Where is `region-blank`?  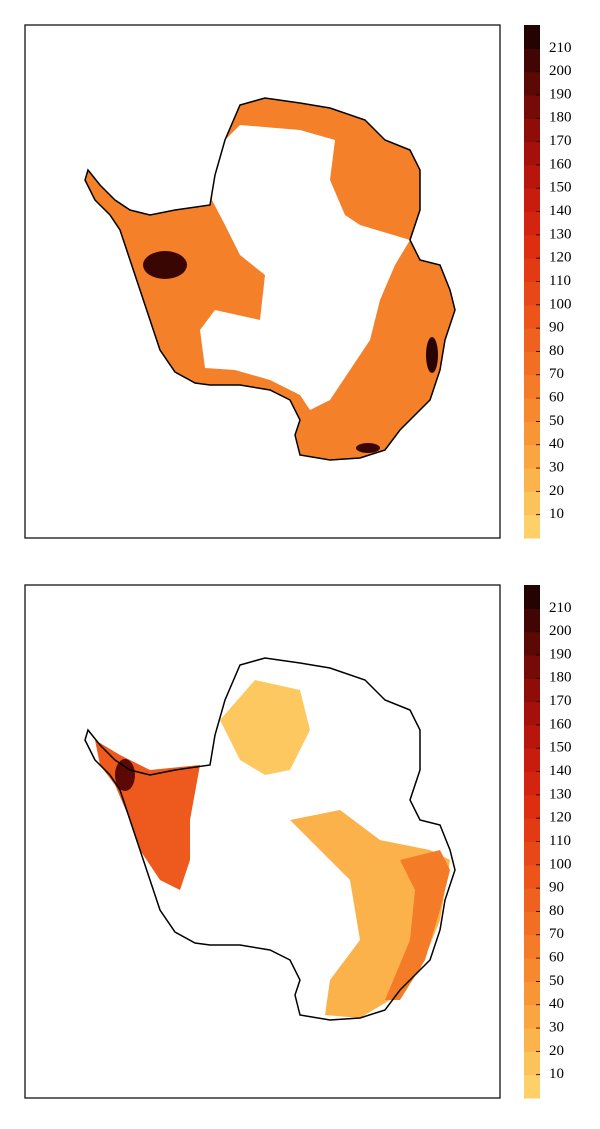
region-blank is located at coordinates (305, 267).